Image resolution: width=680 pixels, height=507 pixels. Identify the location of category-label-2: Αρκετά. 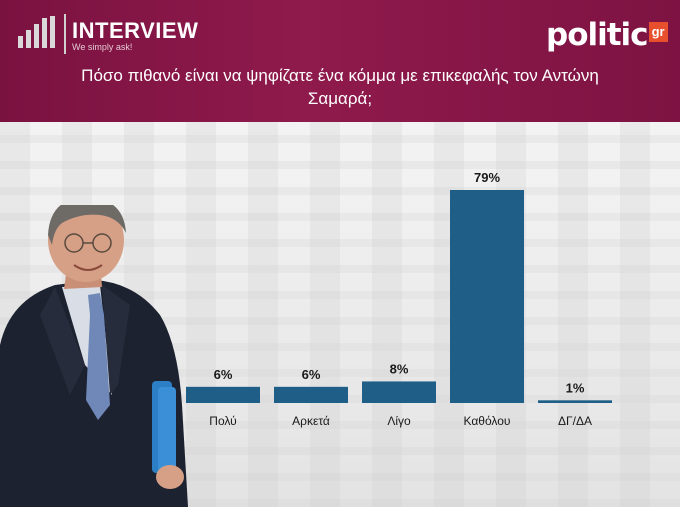
(311, 421).